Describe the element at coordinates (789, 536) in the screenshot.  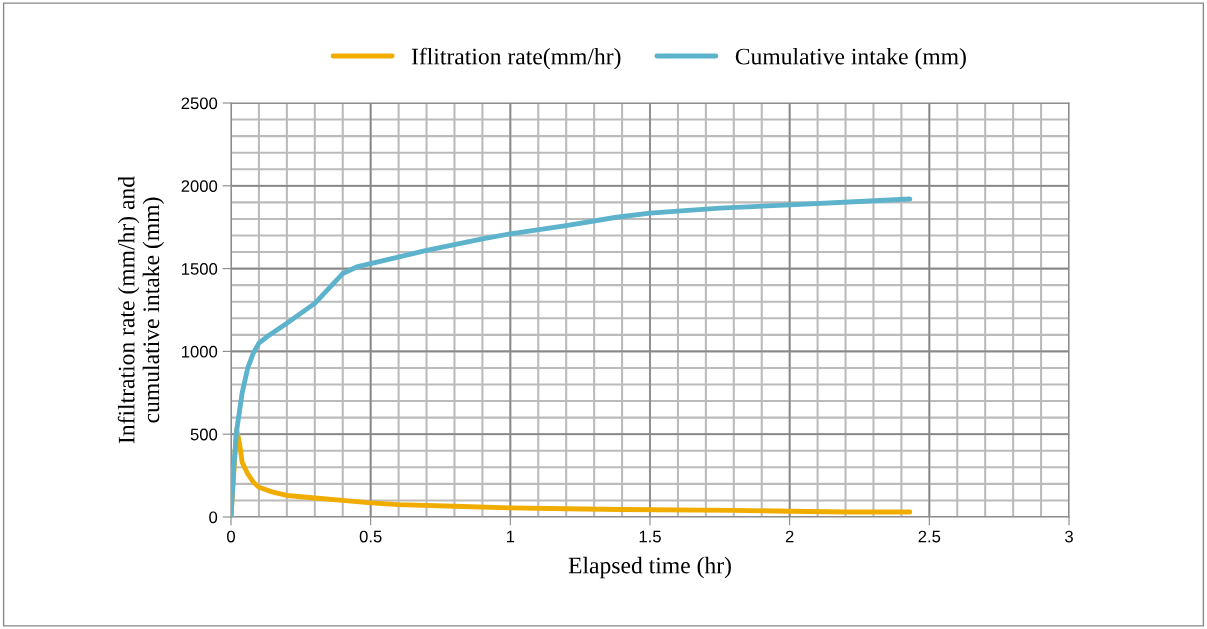
I see `x-tick-label: 2` at that location.